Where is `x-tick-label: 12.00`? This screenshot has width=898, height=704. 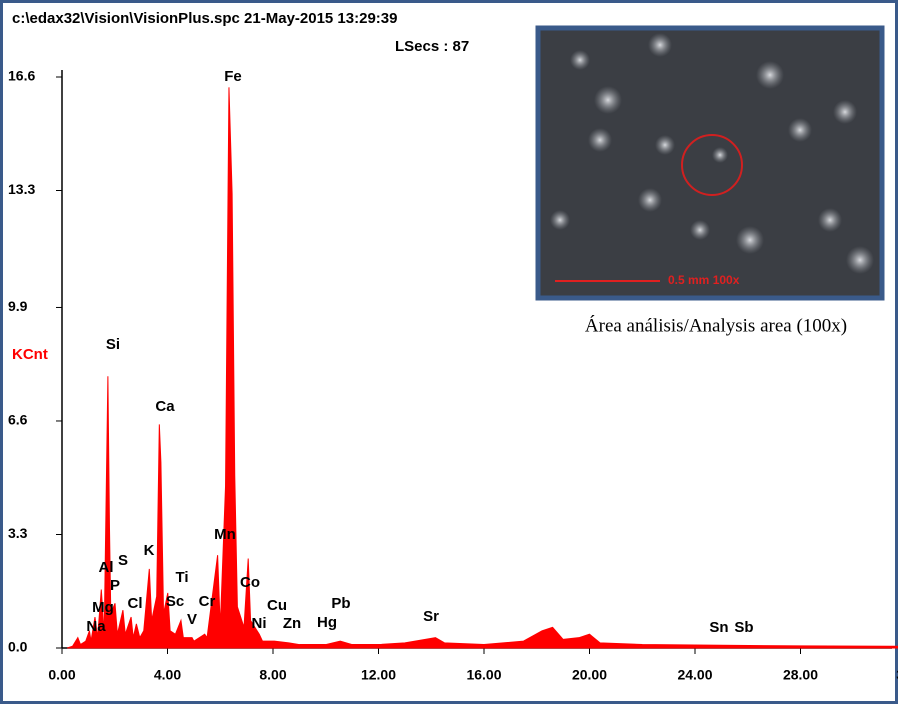
x-tick-label: 12.00 is located at coordinates (378, 675).